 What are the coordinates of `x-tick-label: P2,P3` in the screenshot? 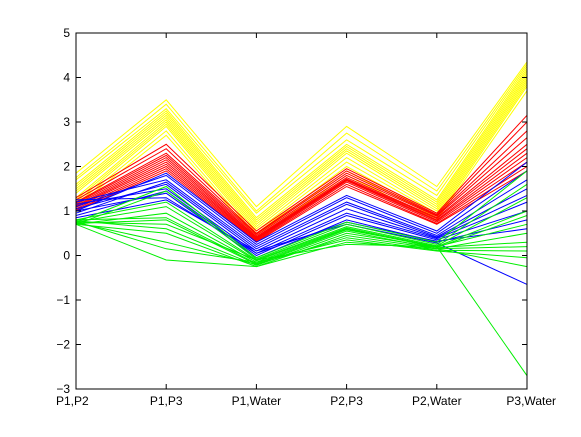 It's located at (346, 401).